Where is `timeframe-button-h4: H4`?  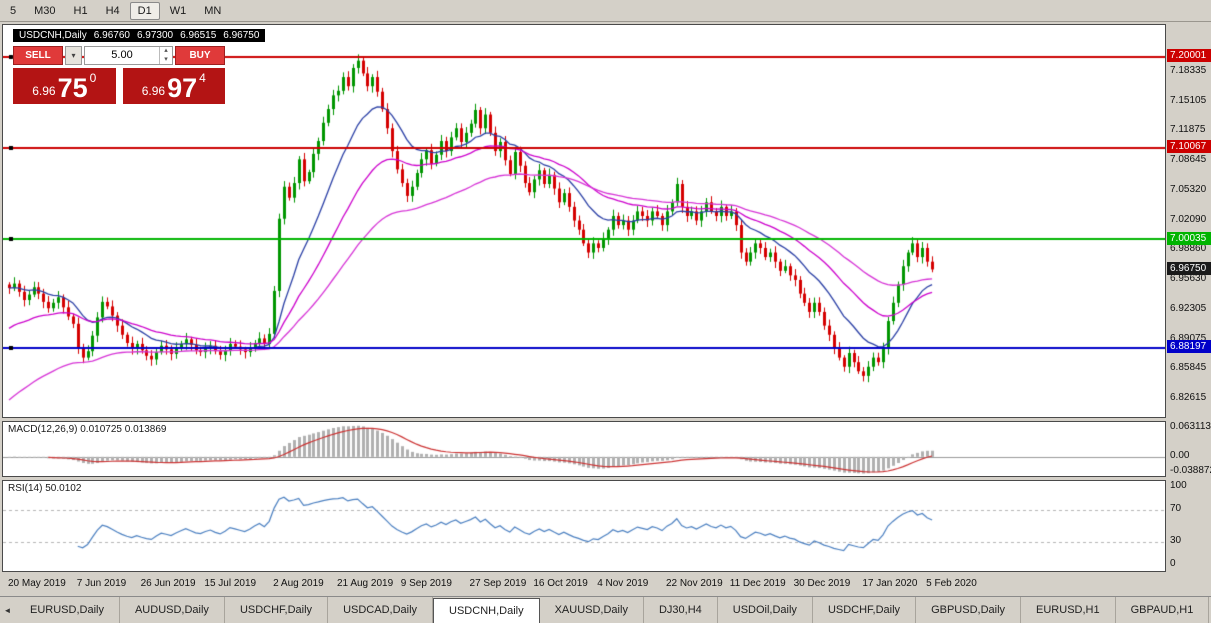
timeframe-button-h4: H4 is located at coordinates (112, 10).